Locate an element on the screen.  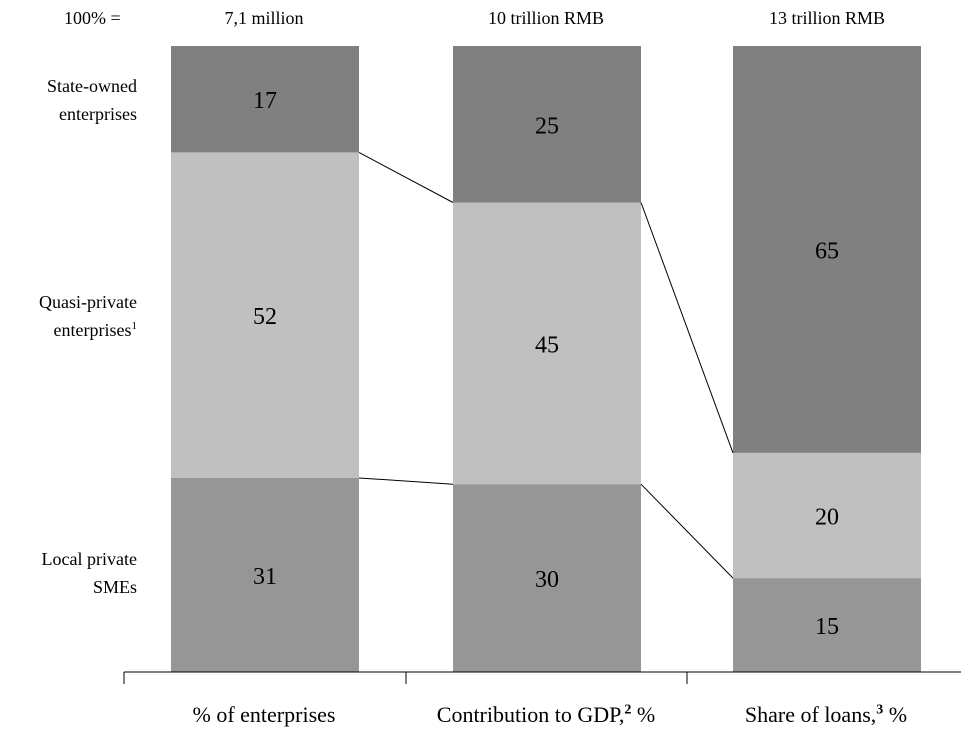
x-label-enterprises: % of enterprises is located at coordinates (264, 714).